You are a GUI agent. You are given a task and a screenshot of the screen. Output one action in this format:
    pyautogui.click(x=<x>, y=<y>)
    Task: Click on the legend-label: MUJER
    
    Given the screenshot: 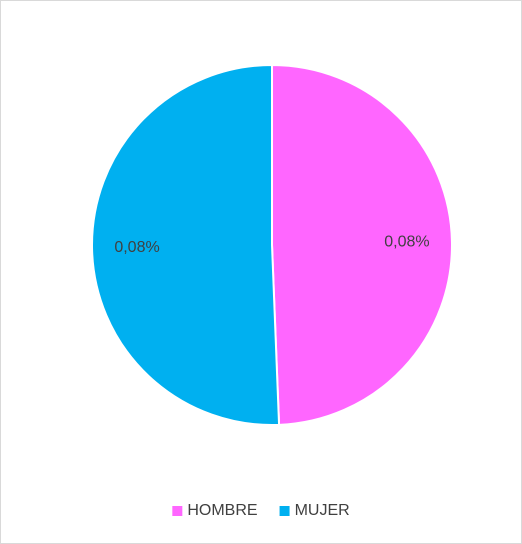 What is the action you would take?
    pyautogui.click(x=322, y=510)
    